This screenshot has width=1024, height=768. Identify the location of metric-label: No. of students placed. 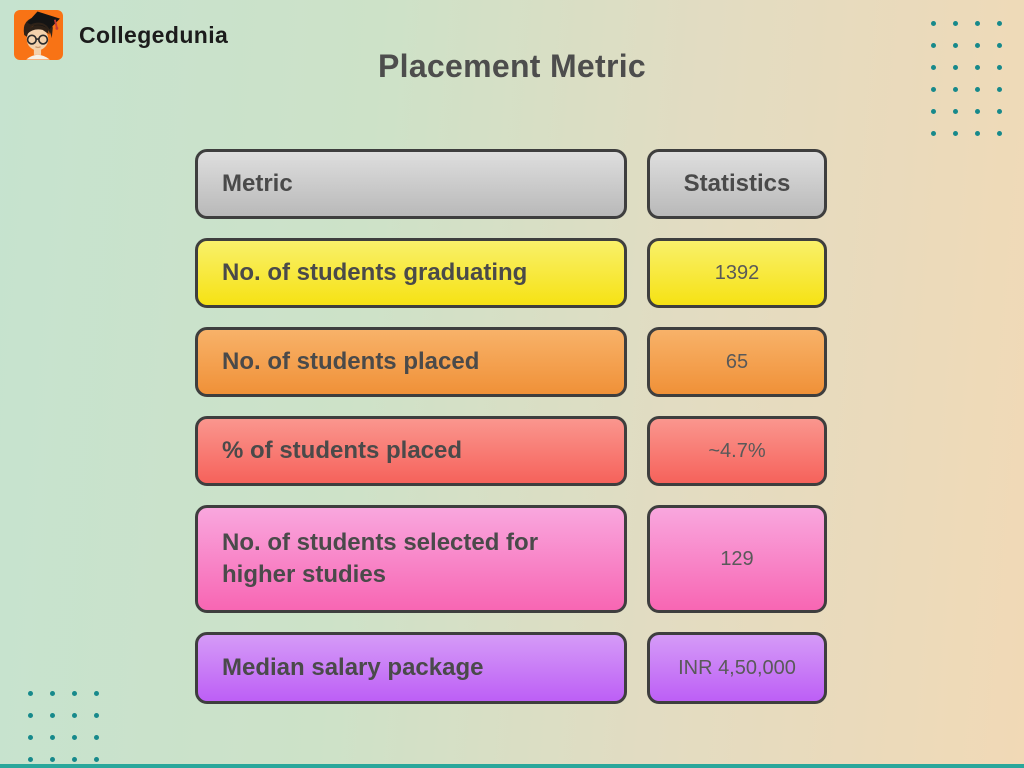
(351, 361).